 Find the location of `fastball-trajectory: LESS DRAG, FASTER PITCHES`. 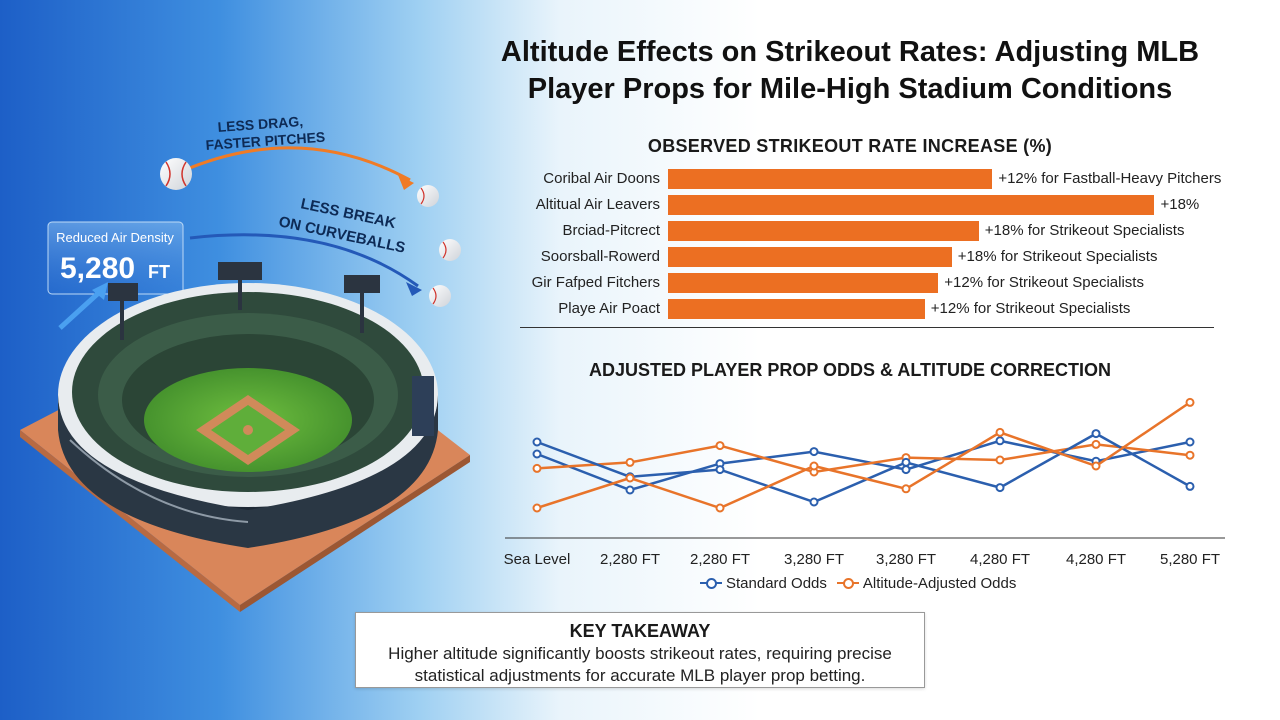

fastball-trajectory: LESS DRAG, FASTER PITCHES is located at coordinates (296, 151).